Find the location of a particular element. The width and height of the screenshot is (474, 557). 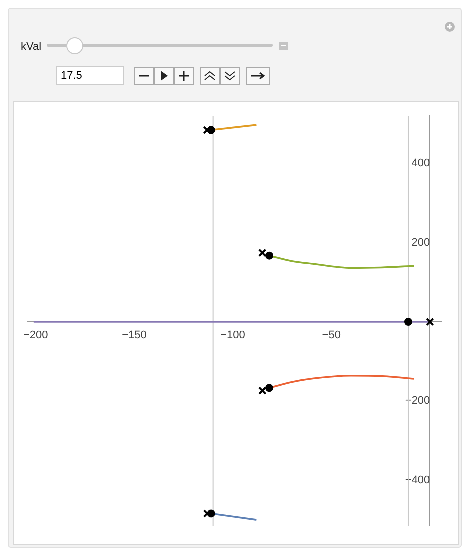

y-tick-label: 400 is located at coordinates (421, 164).